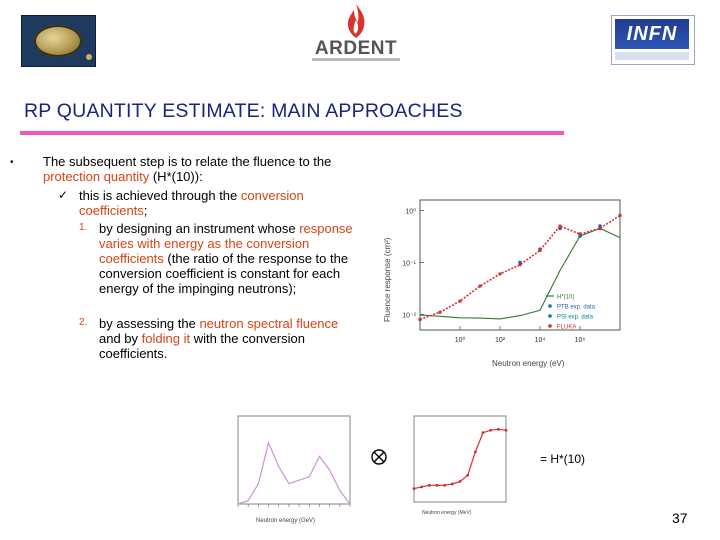 Image resolution: width=720 pixels, height=540 pixels. I want to click on chart3-x-axis-label: Neutron energy (MeV), so click(447, 513).